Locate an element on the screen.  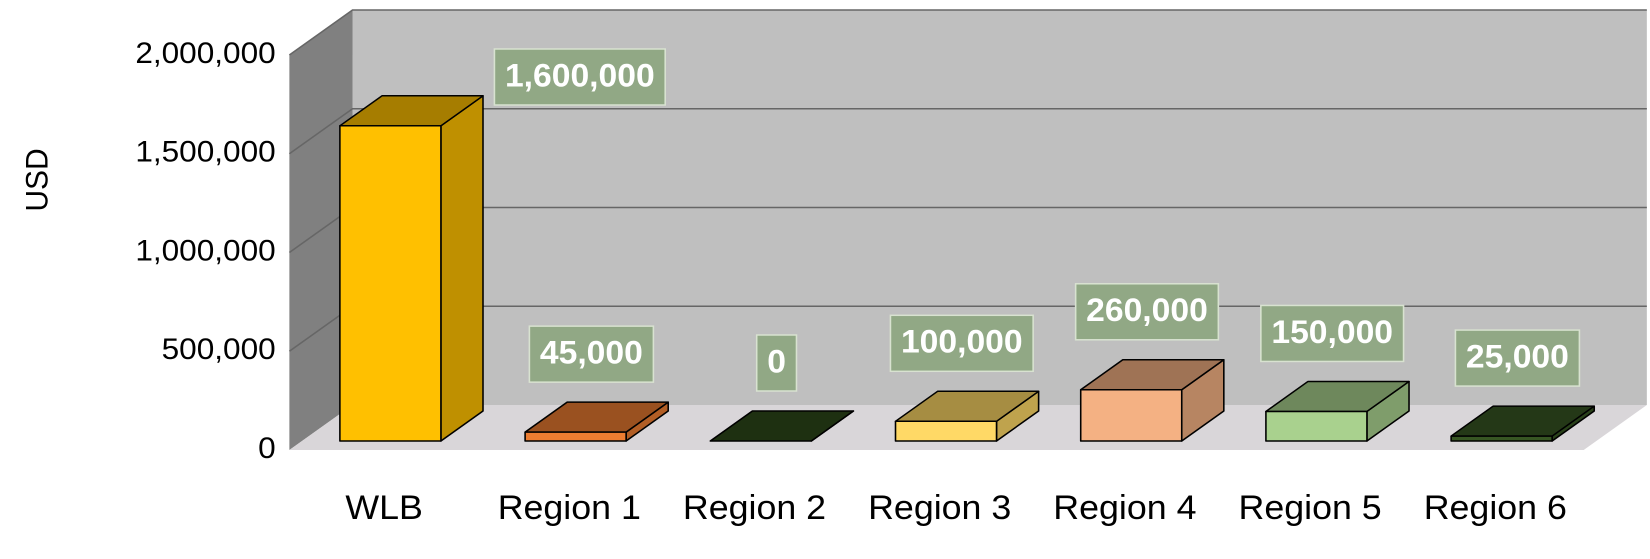
data-label-text: 0 is located at coordinates (776, 361).